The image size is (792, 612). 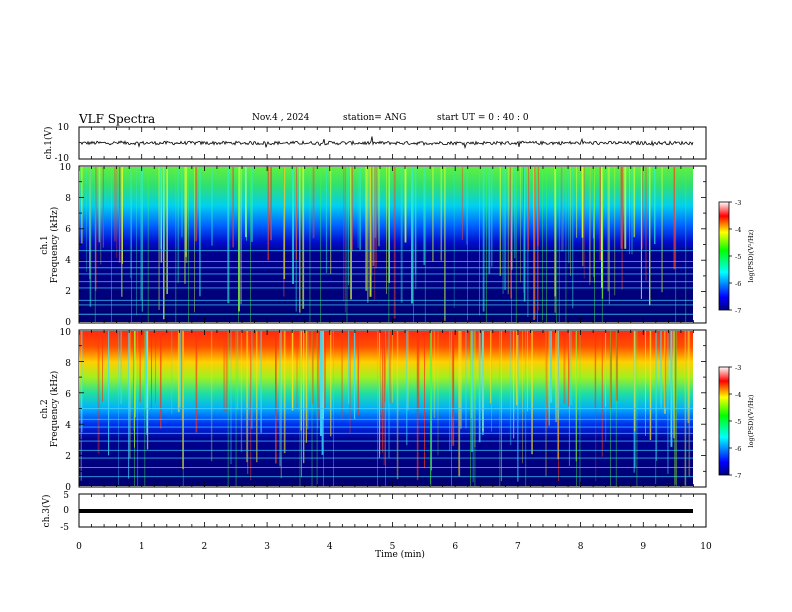 I want to click on ch1-spec-ytick-8: 8, so click(x=68, y=199).